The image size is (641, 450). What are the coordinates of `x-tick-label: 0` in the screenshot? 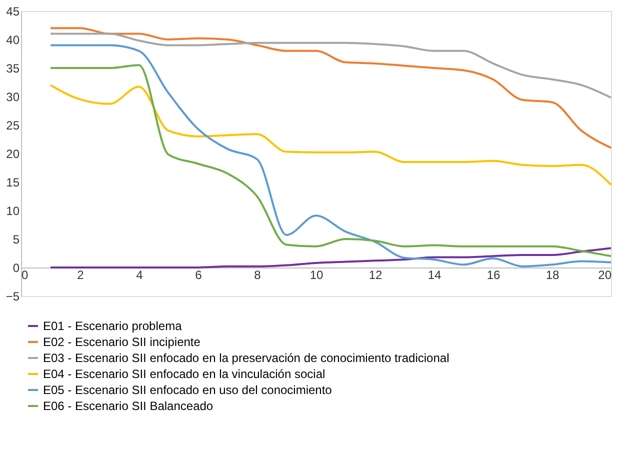 It's located at (25, 275).